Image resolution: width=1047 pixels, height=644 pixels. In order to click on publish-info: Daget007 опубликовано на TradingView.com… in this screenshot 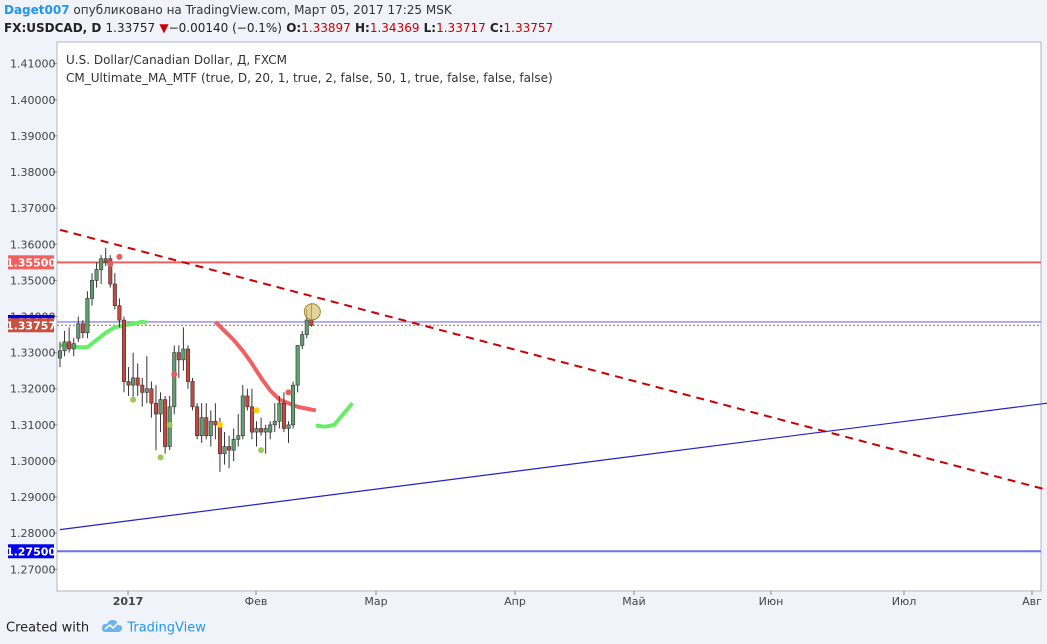, I will do `click(228, 10)`.